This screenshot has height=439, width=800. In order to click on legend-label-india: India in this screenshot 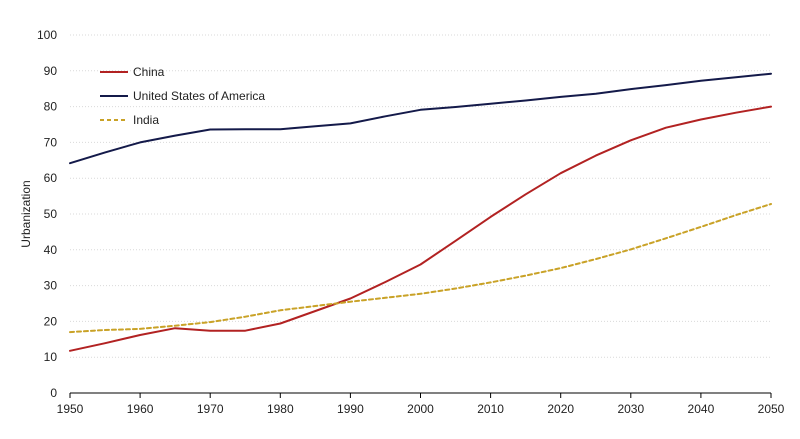, I will do `click(146, 120)`.